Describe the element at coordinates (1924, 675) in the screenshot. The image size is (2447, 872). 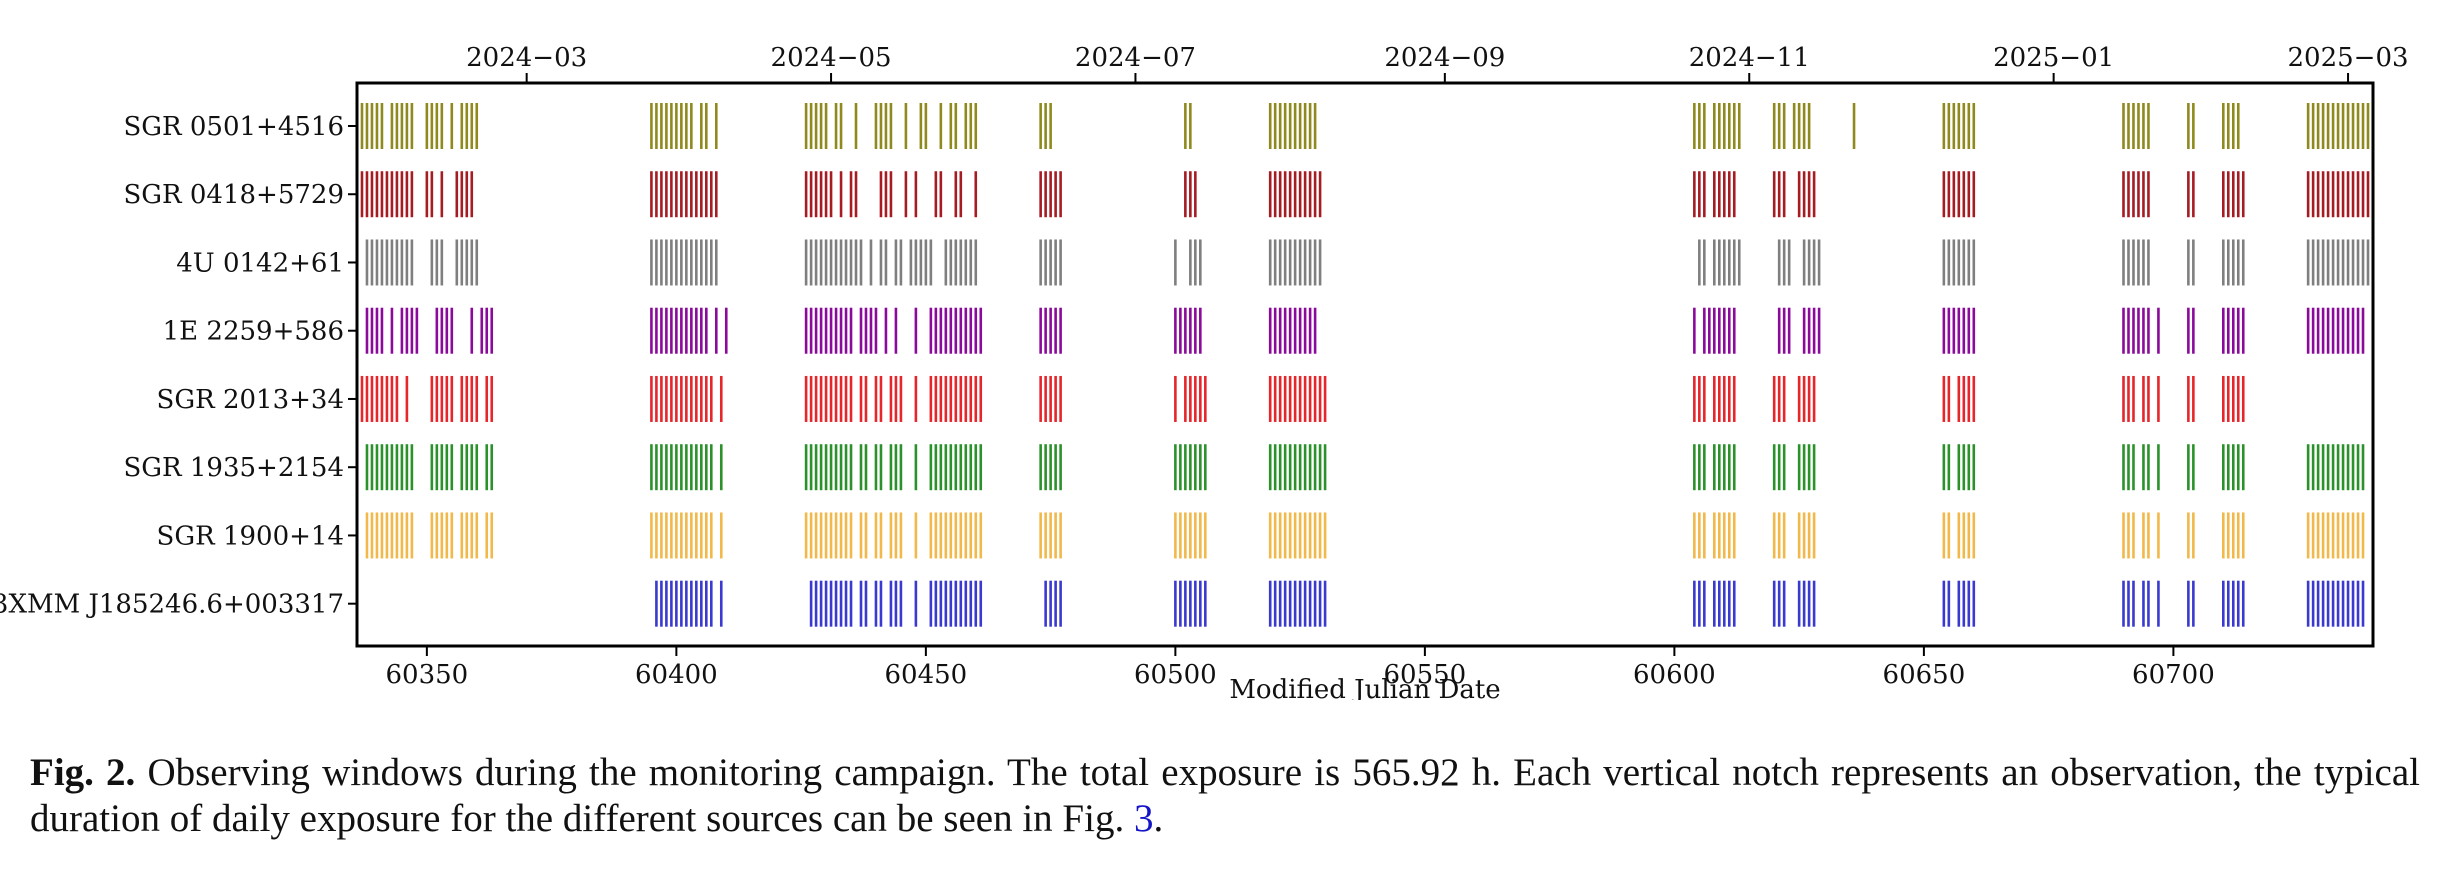
I see `x-tick-label: 60650` at that location.